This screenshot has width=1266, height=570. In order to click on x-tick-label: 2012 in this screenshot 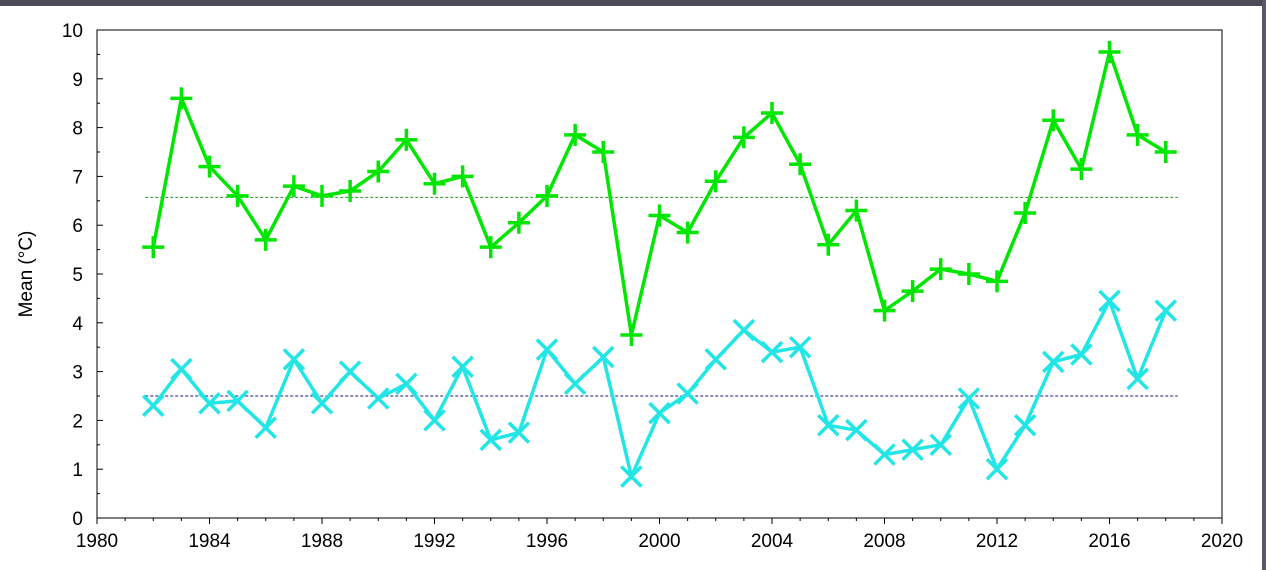, I will do `click(997, 541)`.